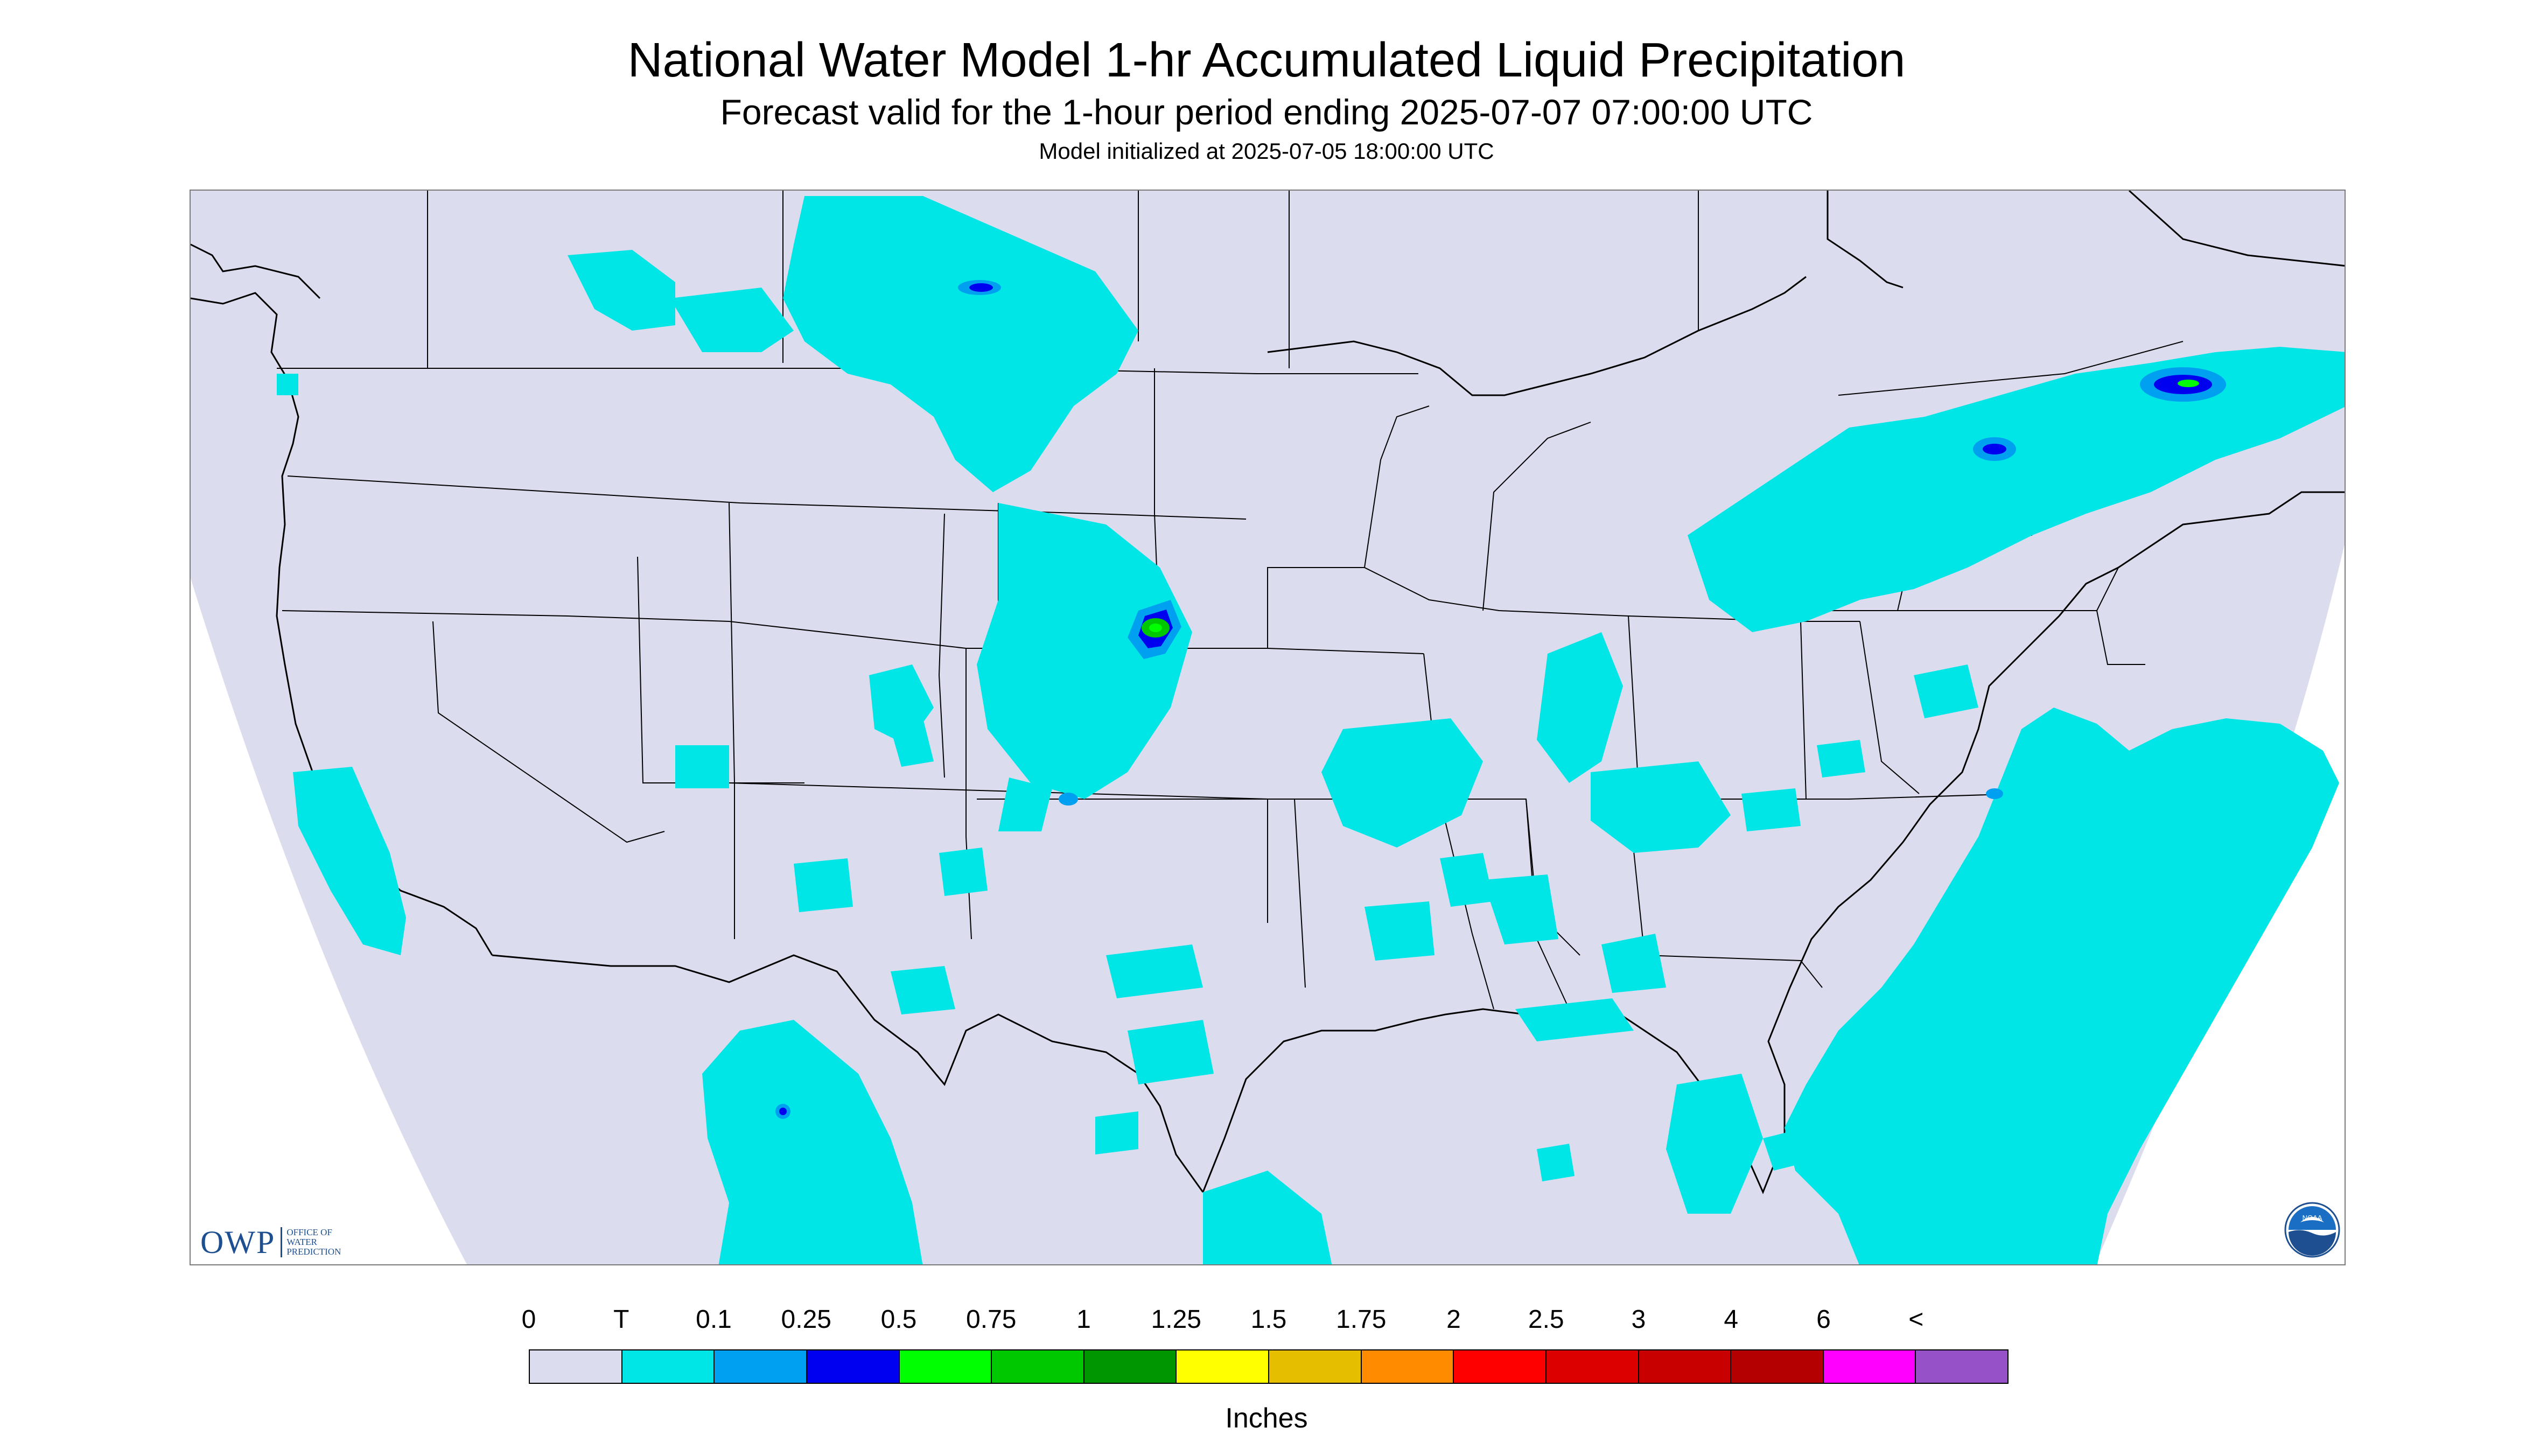  I want to click on legend-colorbar, so click(1269, 1366).